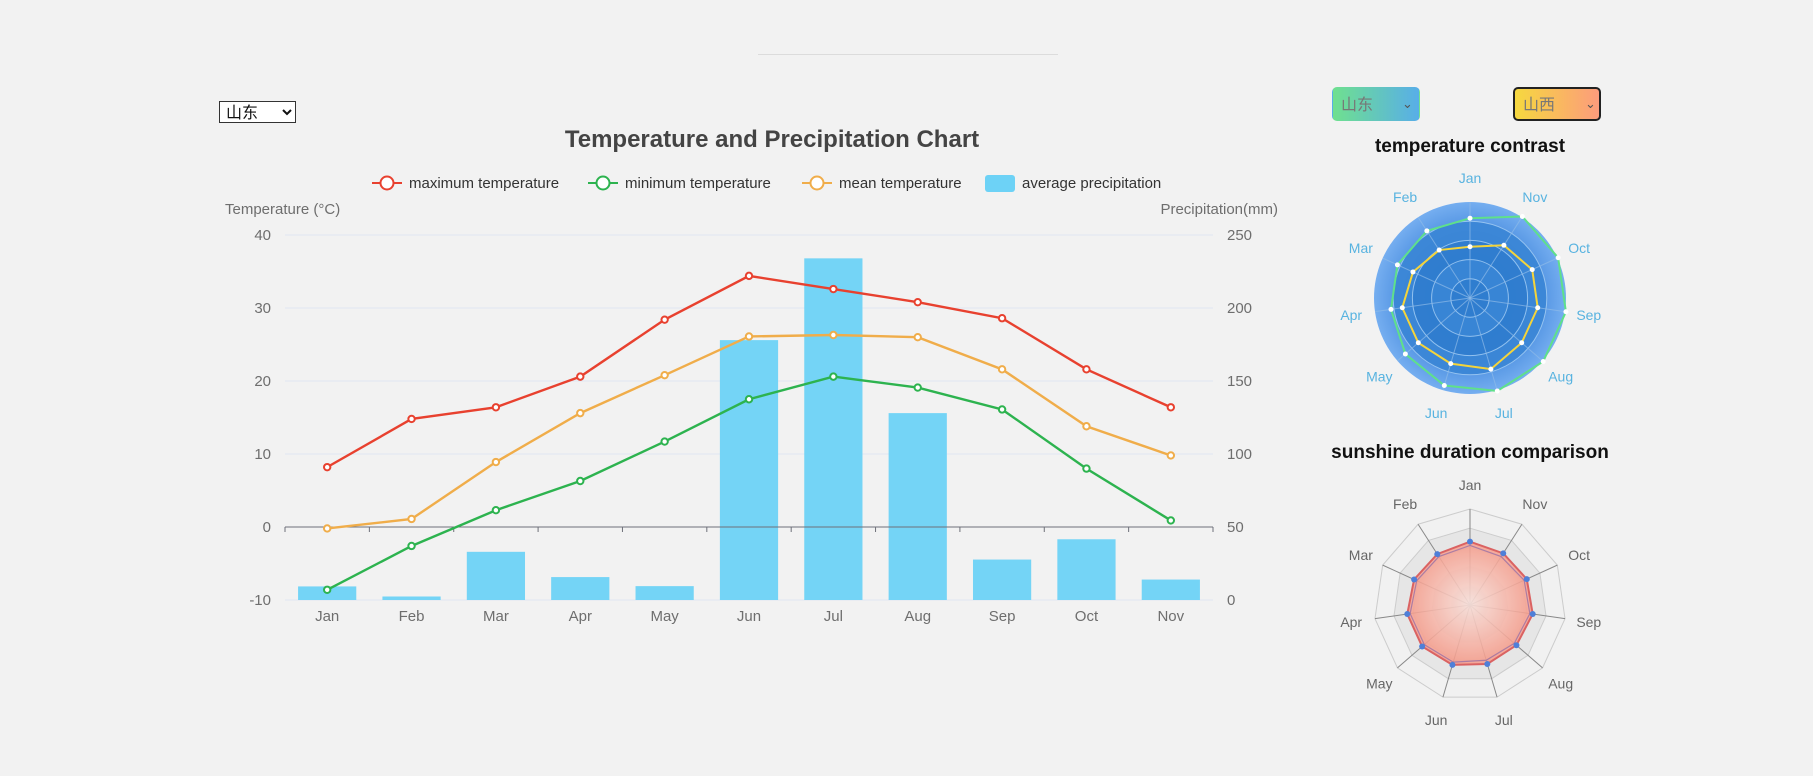 The height and width of the screenshot is (776, 1813). What do you see at coordinates (262, 308) in the screenshot?
I see `y-tick-label-left: 30` at bounding box center [262, 308].